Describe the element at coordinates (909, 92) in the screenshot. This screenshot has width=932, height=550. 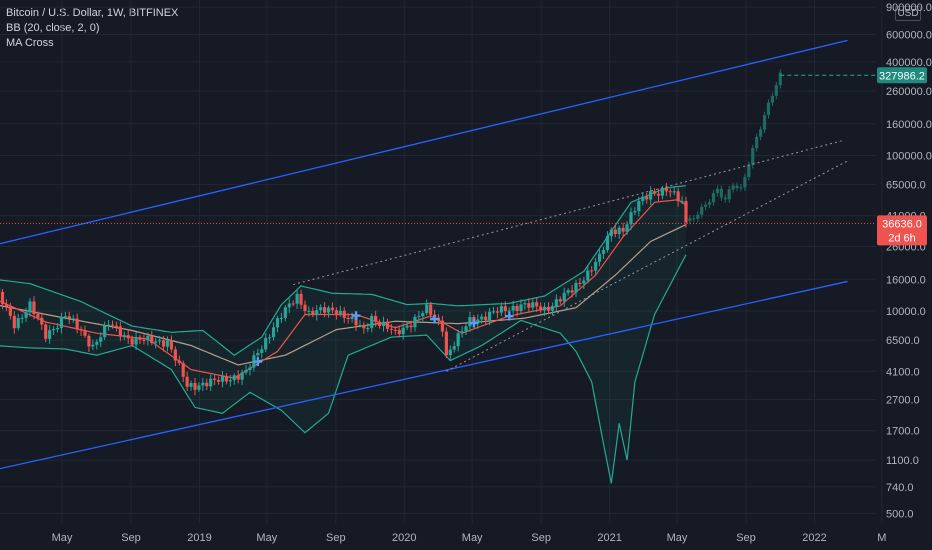
I see `price-tick-label: 260000.0` at that location.